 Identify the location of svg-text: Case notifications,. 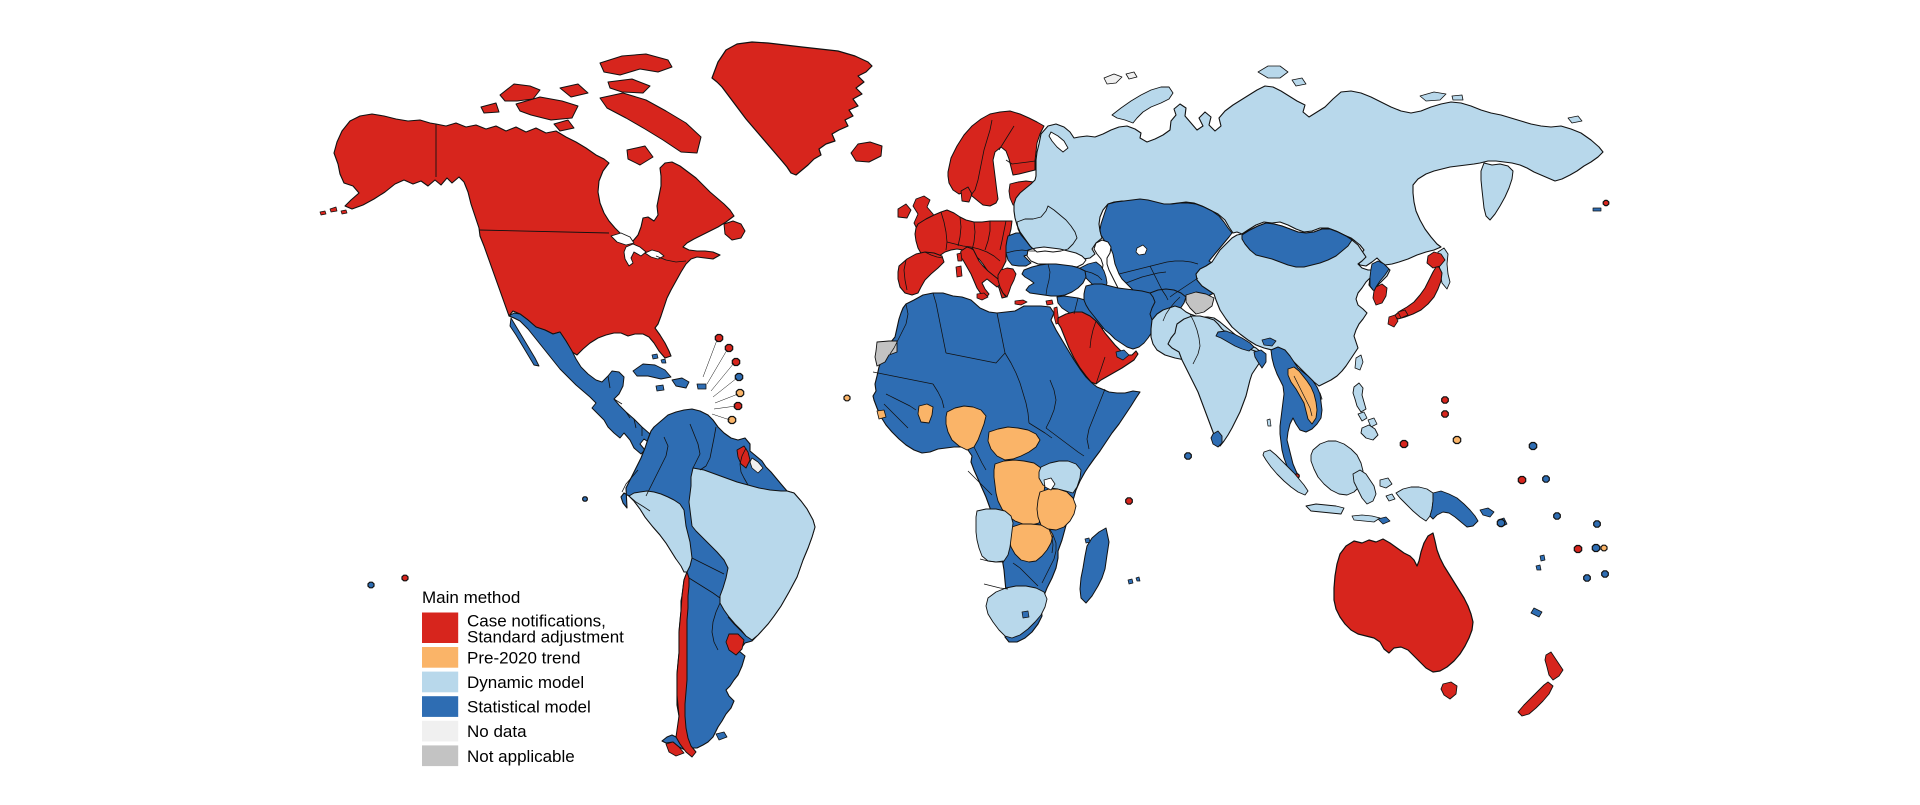
(536, 621).